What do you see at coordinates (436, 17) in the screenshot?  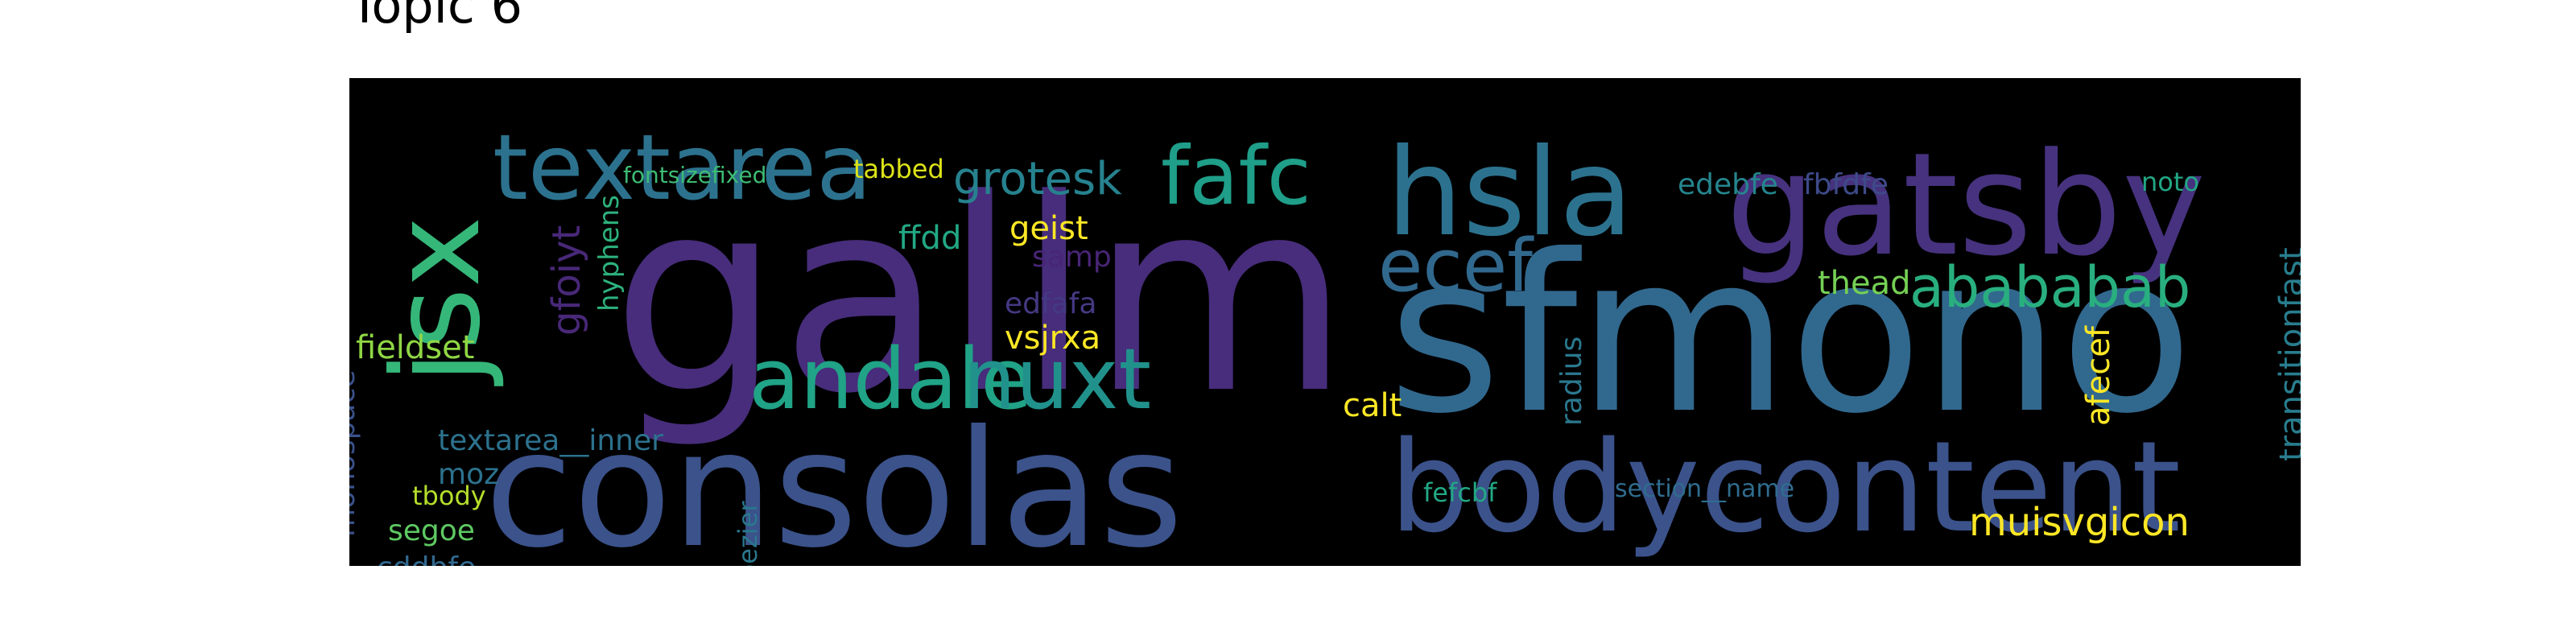 I see `chart-title: Topic 6` at bounding box center [436, 17].